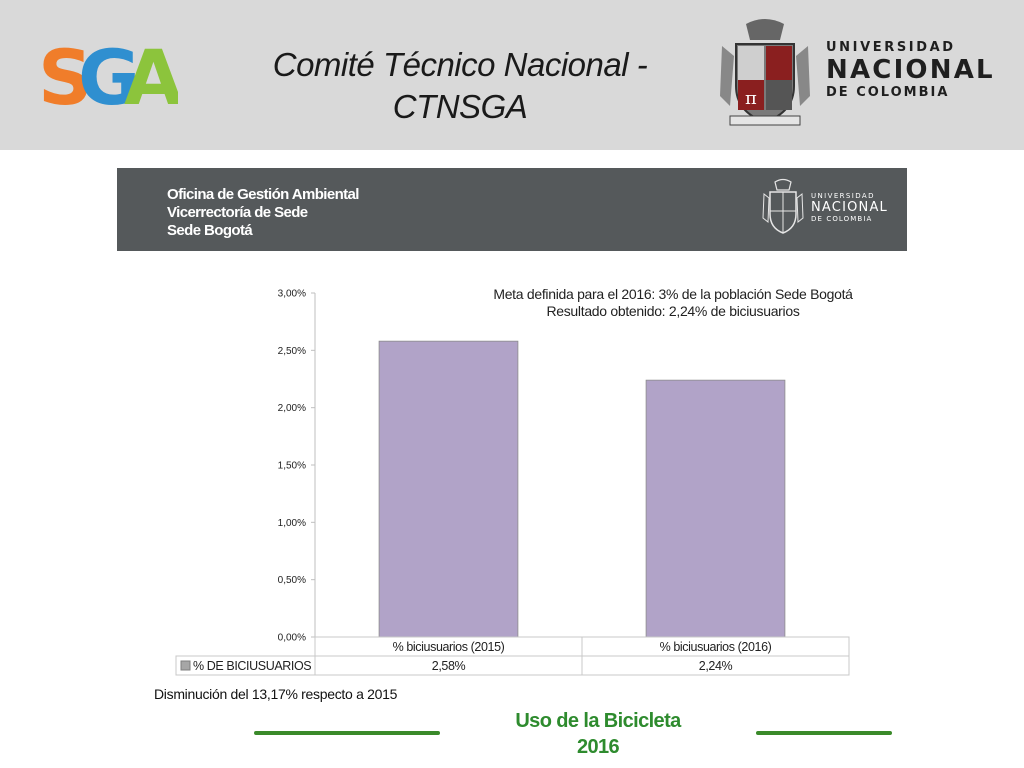  What do you see at coordinates (185, 665) in the screenshot?
I see `legend-swatch` at bounding box center [185, 665].